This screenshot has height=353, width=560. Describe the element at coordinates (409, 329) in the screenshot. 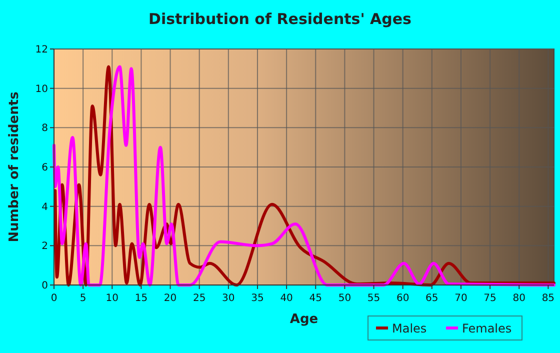

I see `legend-label: Males` at that location.